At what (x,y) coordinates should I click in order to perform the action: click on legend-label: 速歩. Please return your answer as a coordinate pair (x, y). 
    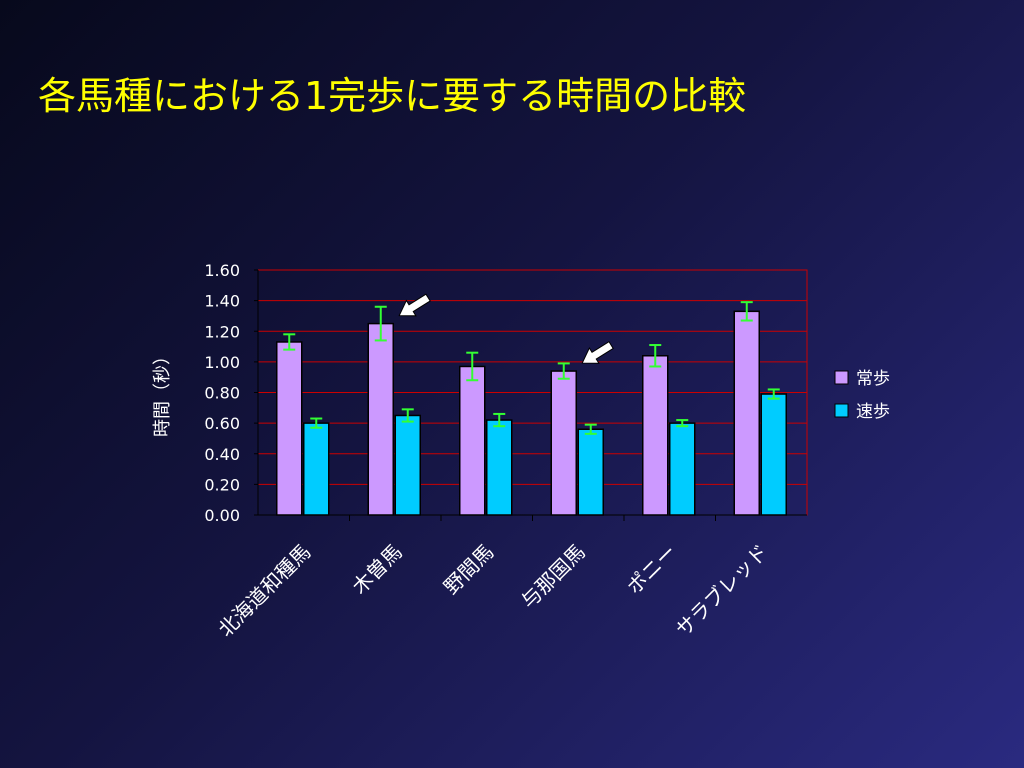
    Looking at the image, I should click on (873, 412).